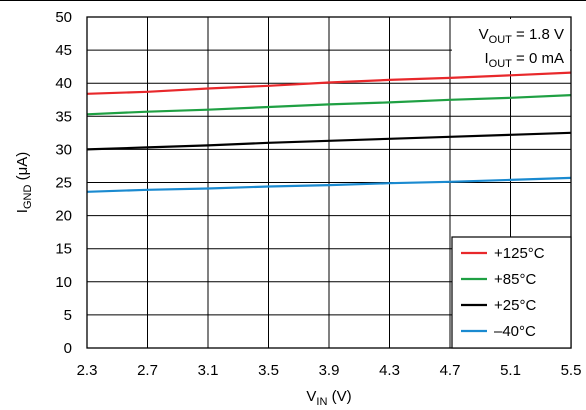 This screenshot has width=586, height=410. What do you see at coordinates (63, 116) in the screenshot?
I see `y-tick-label: 35` at bounding box center [63, 116].